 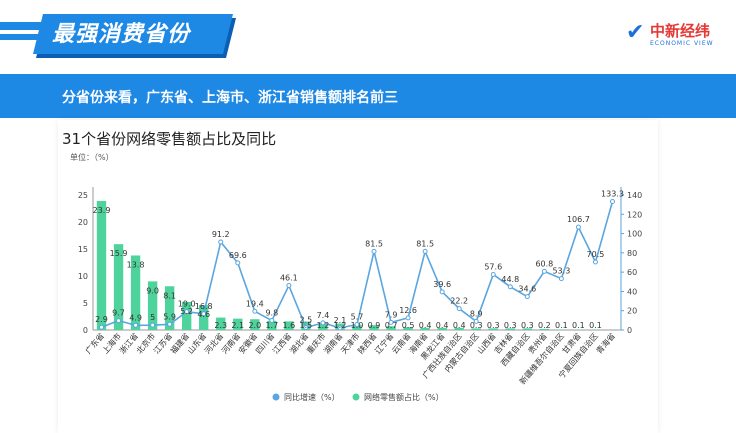 What do you see at coordinates (510, 279) in the screenshot?
I see `line-data-label: 44.8` at bounding box center [510, 279].